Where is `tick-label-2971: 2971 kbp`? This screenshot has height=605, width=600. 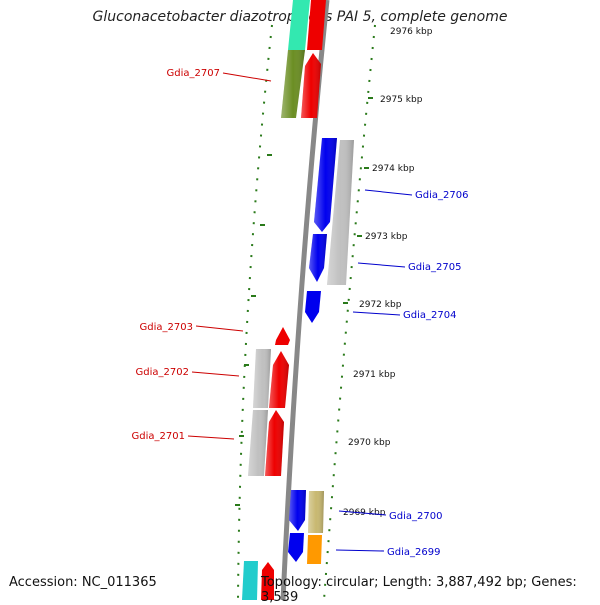 tick-label-2971: 2971 kbp is located at coordinates (374, 375).